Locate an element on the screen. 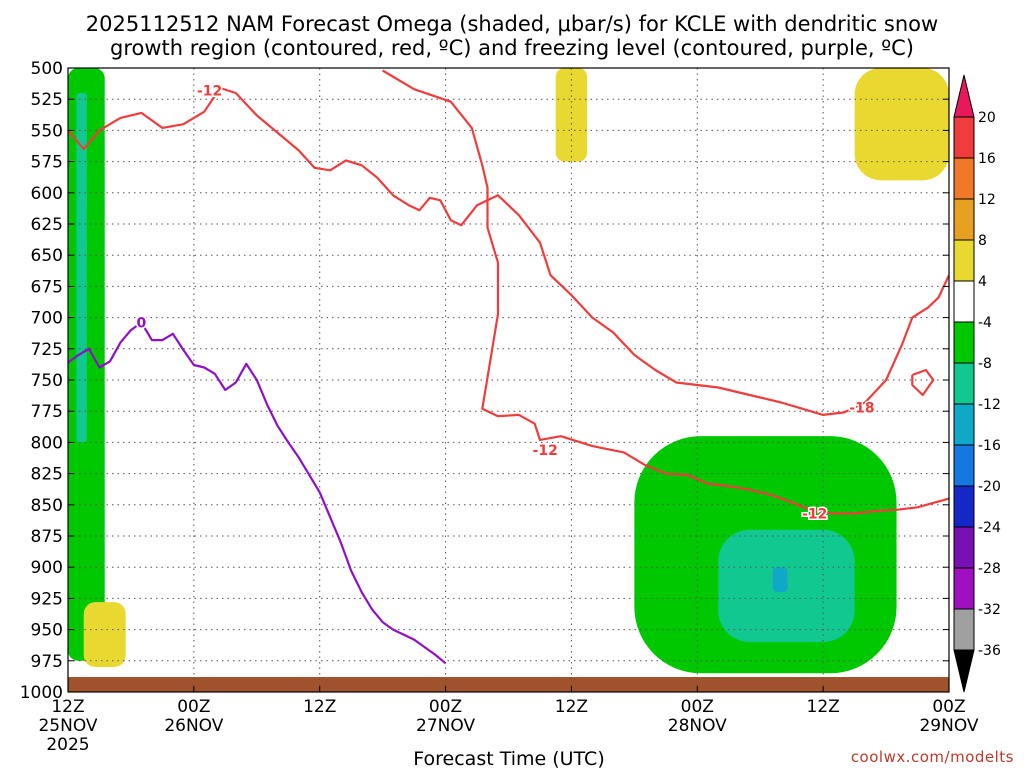 The width and height of the screenshot is (1024, 772). y-tick-label: 650 is located at coordinates (47, 256).